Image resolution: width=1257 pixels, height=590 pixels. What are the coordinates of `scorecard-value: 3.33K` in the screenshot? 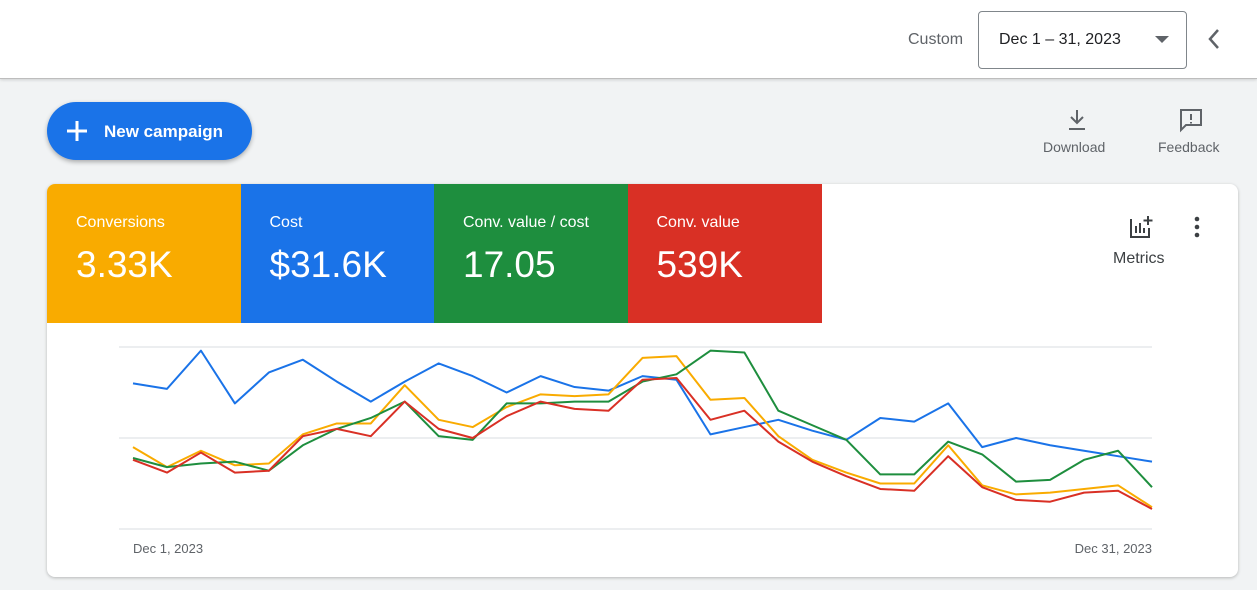 It's located at (124, 264).